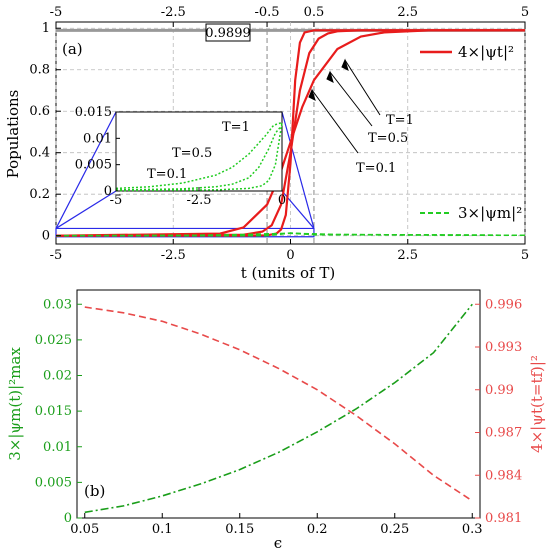 This screenshot has height=556, width=556. I want to click on panel-a-xlabel: t (units of T), so click(288, 273).